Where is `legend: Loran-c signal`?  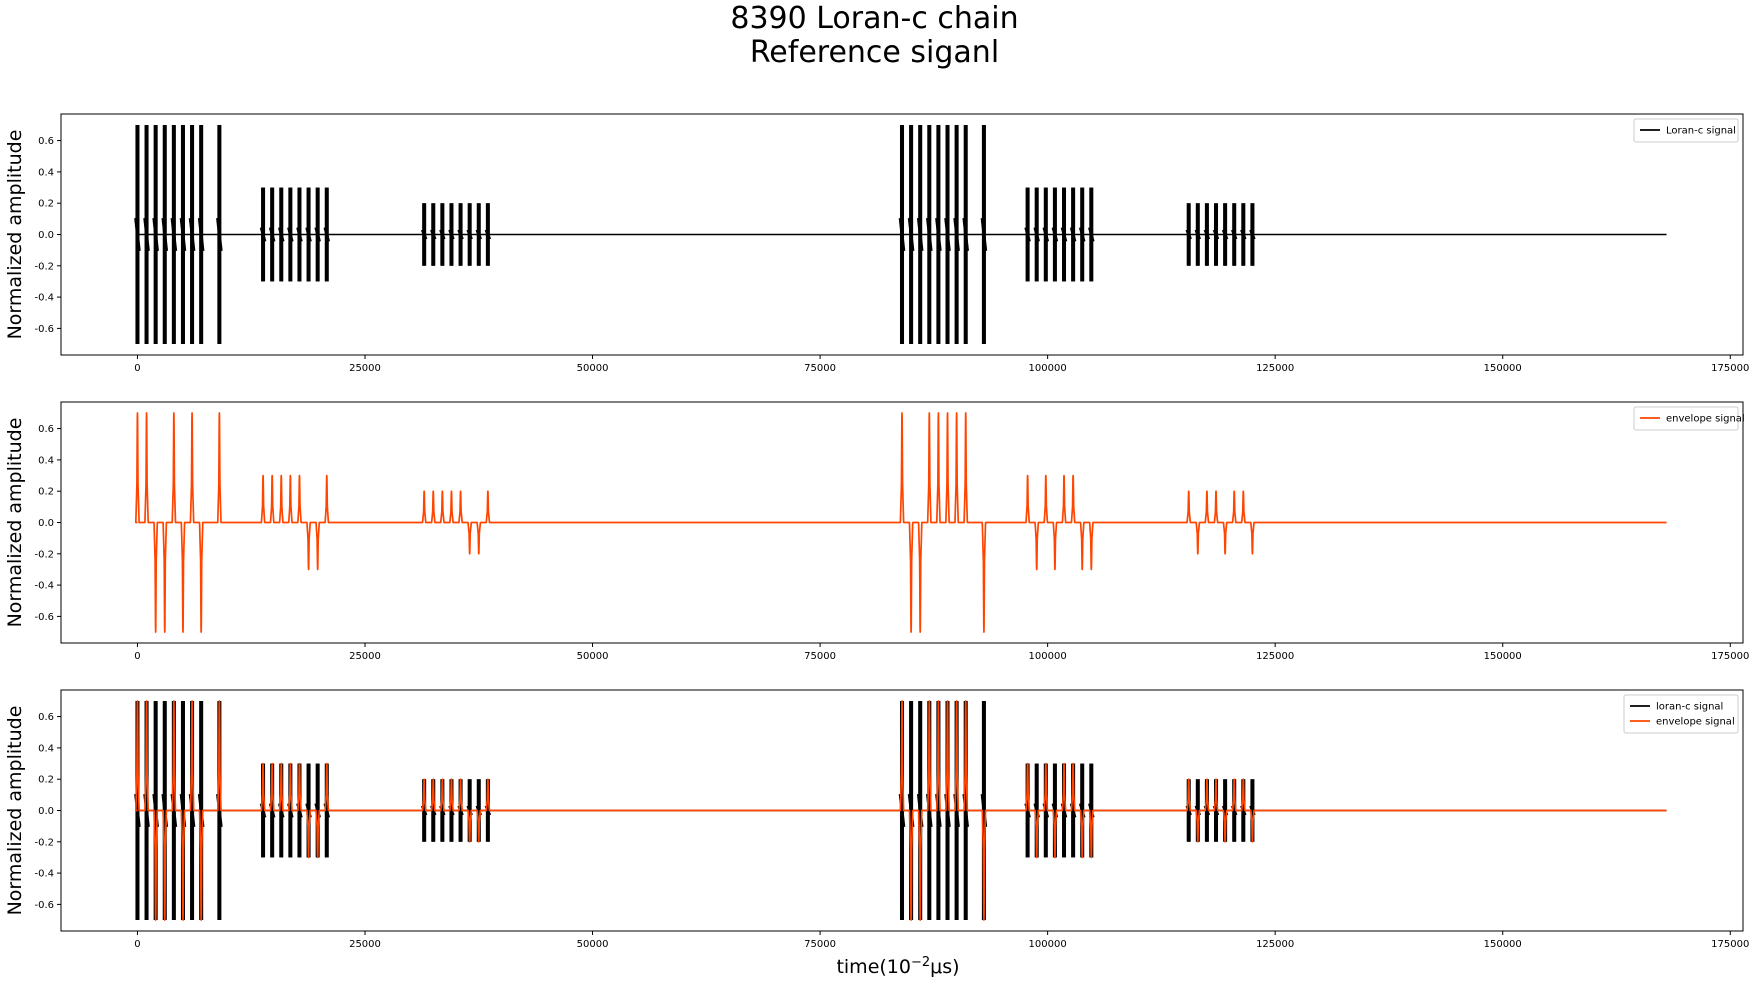
legend: Loran-c signal is located at coordinates (1686, 130).